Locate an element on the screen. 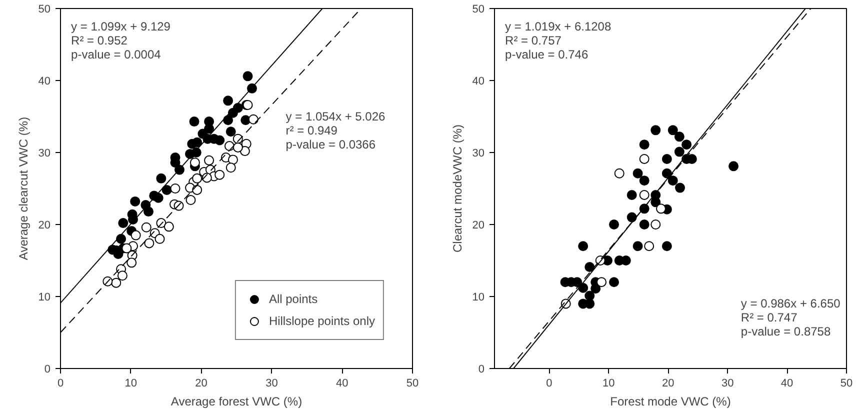 Image resolution: width=868 pixels, height=418 pixels. legend-label: All points is located at coordinates (293, 299).